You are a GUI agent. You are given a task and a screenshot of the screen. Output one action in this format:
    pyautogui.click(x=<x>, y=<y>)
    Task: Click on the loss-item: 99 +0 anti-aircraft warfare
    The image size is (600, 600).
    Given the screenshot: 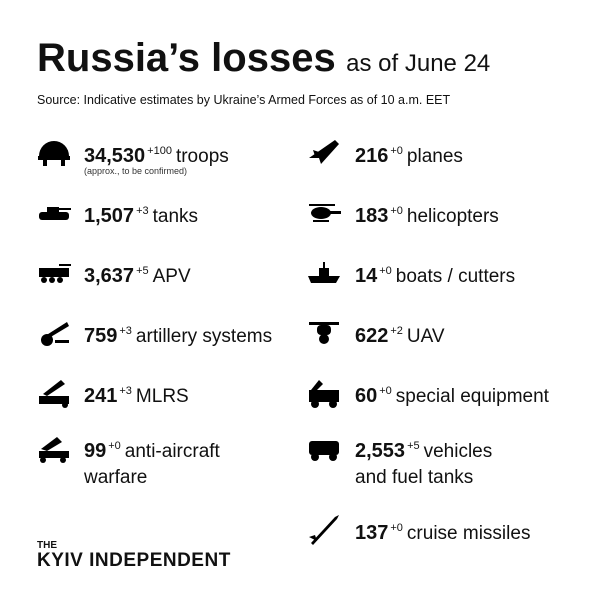 What is the action you would take?
    pyautogui.click(x=171, y=462)
    